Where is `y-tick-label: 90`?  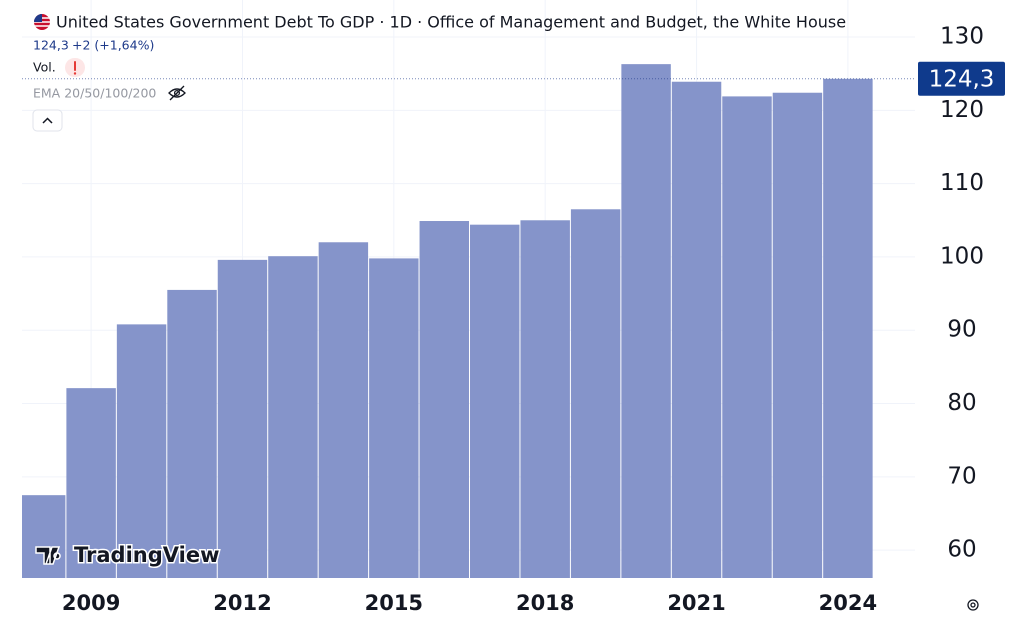
y-tick-label: 90 is located at coordinates (961, 330).